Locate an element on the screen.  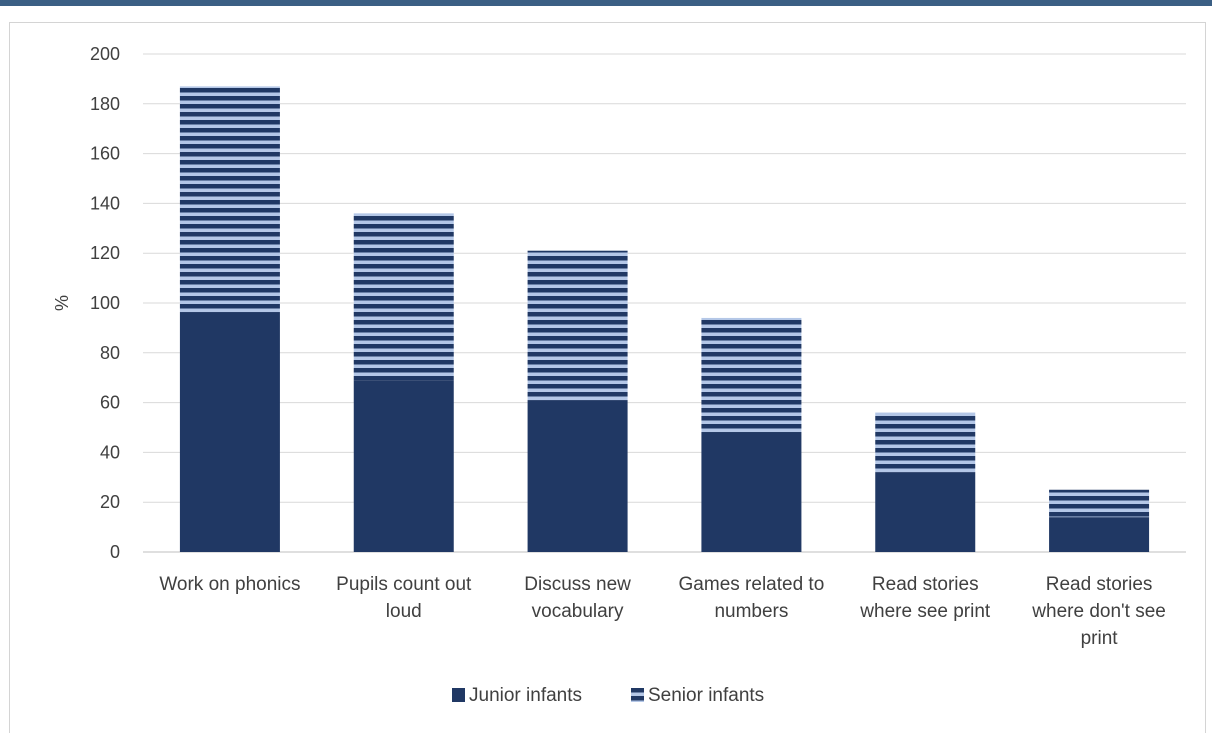
y-axis-title: % is located at coordinates (62, 303).